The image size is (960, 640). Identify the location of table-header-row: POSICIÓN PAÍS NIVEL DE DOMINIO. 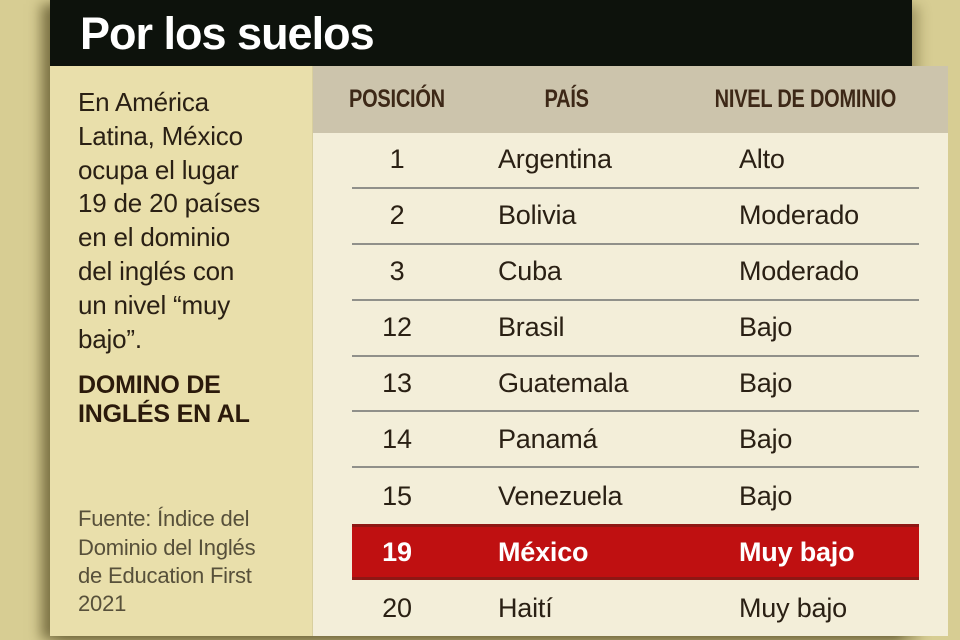
(630, 99).